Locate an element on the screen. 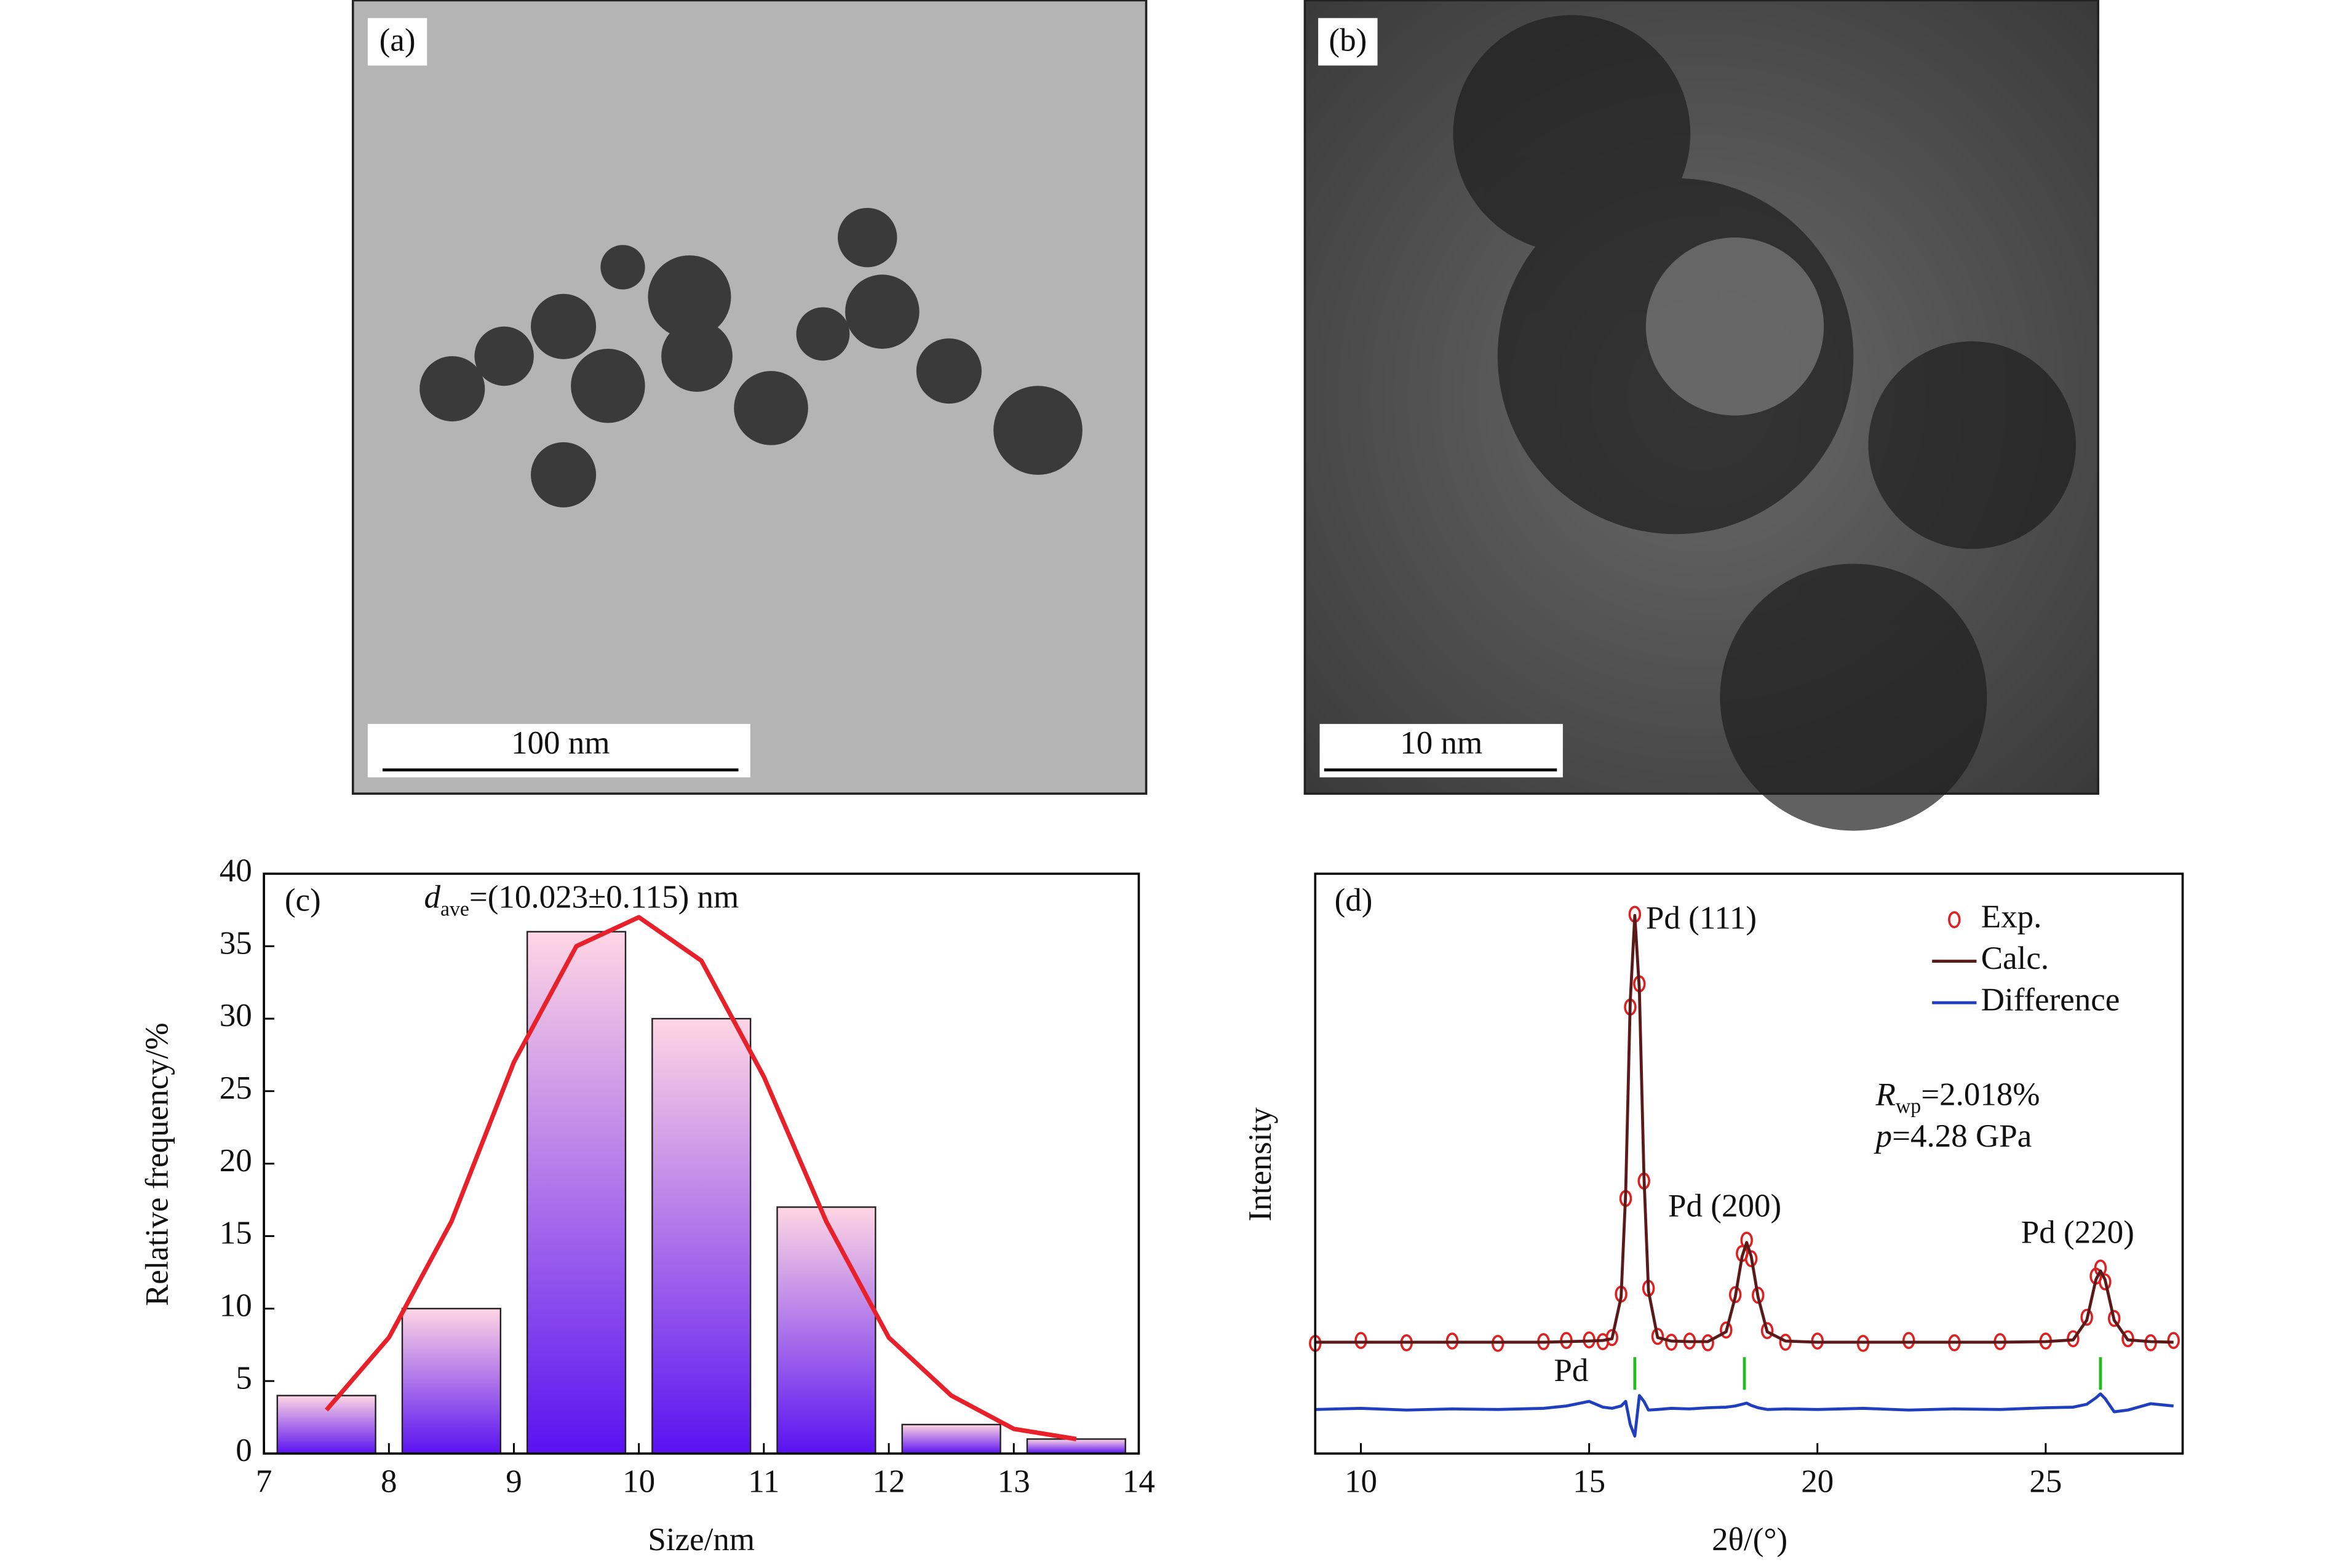 Image resolution: width=2325 pixels, height=1568 pixels. y-tick-label: 10 is located at coordinates (236, 1305).